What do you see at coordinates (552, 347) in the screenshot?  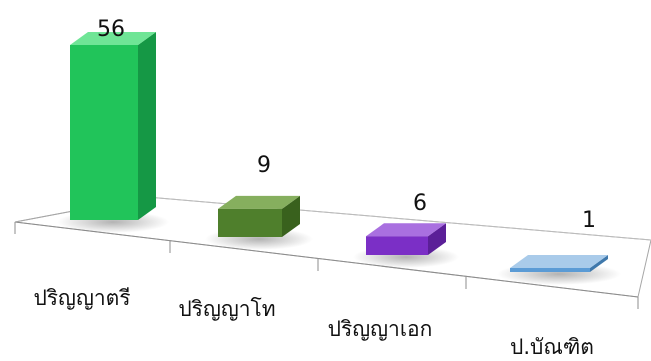 I see `category-label: ป.บัณฑิต` at bounding box center [552, 347].